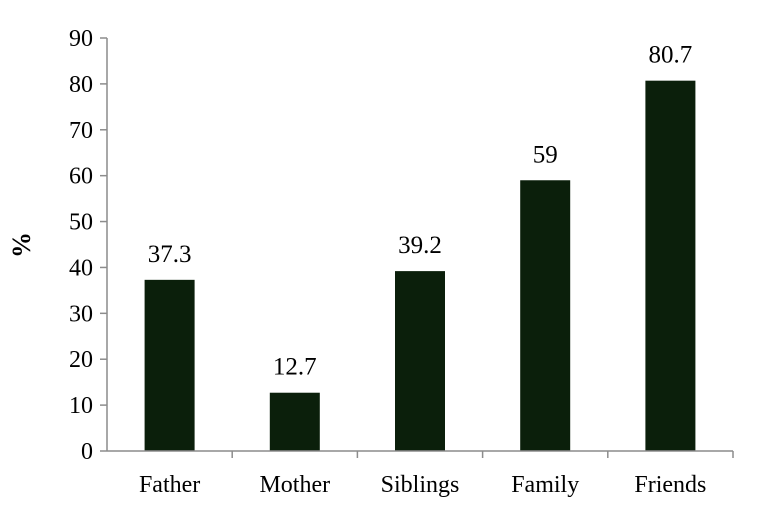  What do you see at coordinates (81, 406) in the screenshot?
I see `y-tick-label: 10` at bounding box center [81, 406].